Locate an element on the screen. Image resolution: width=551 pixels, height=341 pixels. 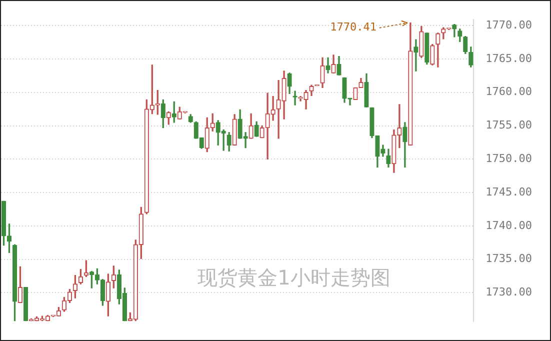
y-tick-label: 1765.00 is located at coordinates (509, 58).